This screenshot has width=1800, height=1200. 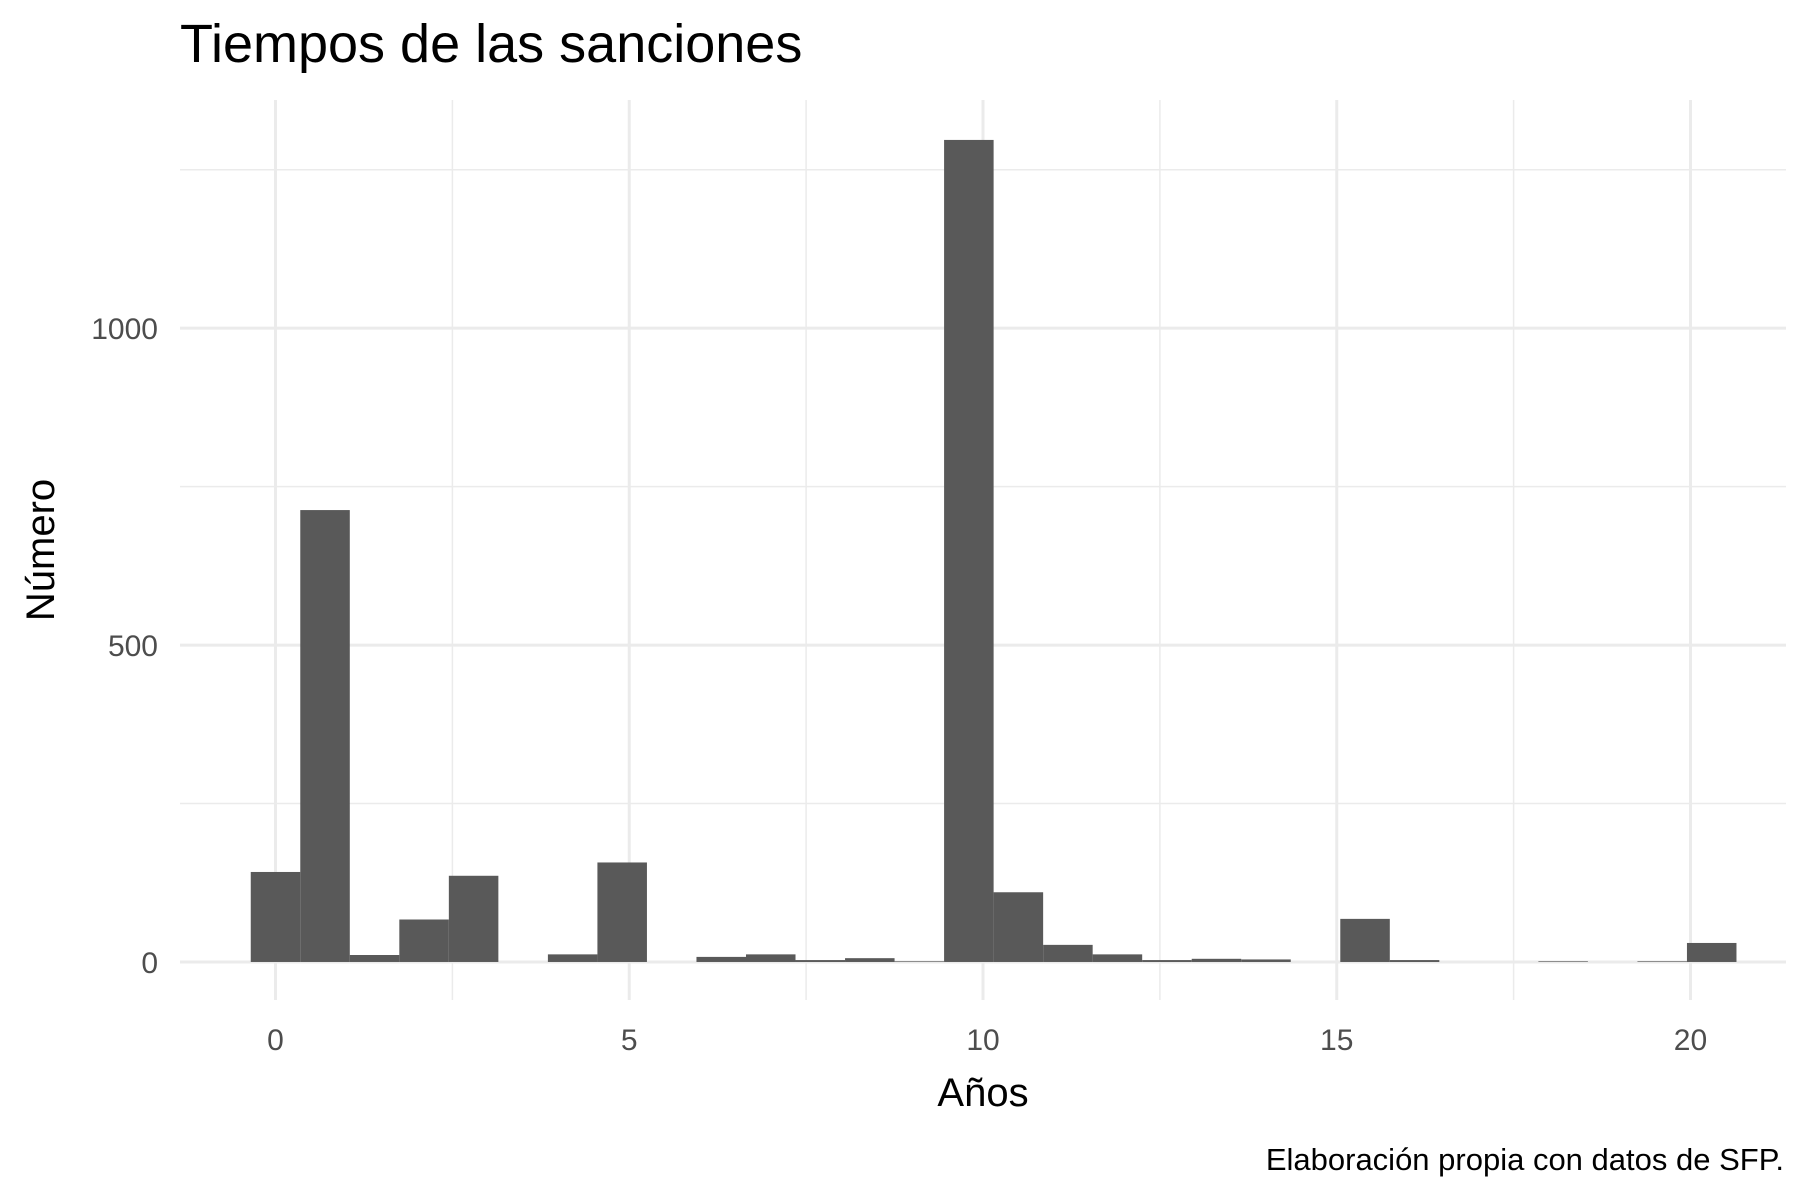 I want to click on chart-caption: Elaboración propia con datos de SFP., so click(x=1525, y=1159).